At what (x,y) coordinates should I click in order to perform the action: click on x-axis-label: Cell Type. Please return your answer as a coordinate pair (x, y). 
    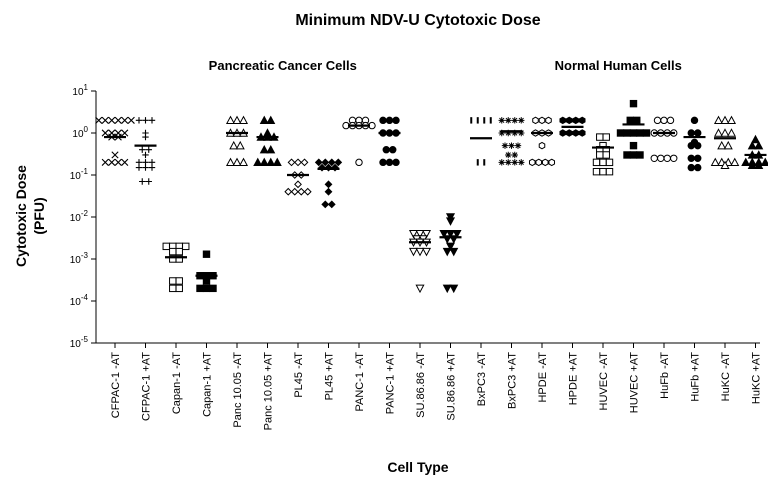
    Looking at the image, I should click on (417, 467).